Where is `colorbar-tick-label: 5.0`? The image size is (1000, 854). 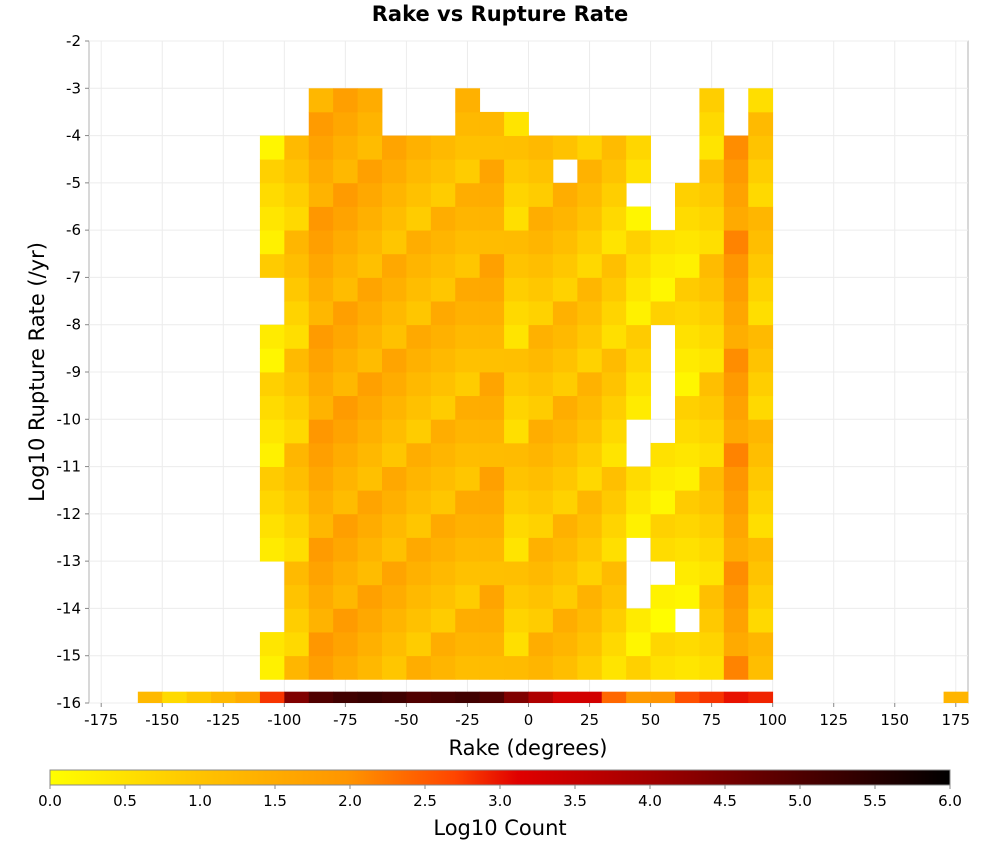 colorbar-tick-label: 5.0 is located at coordinates (800, 801).